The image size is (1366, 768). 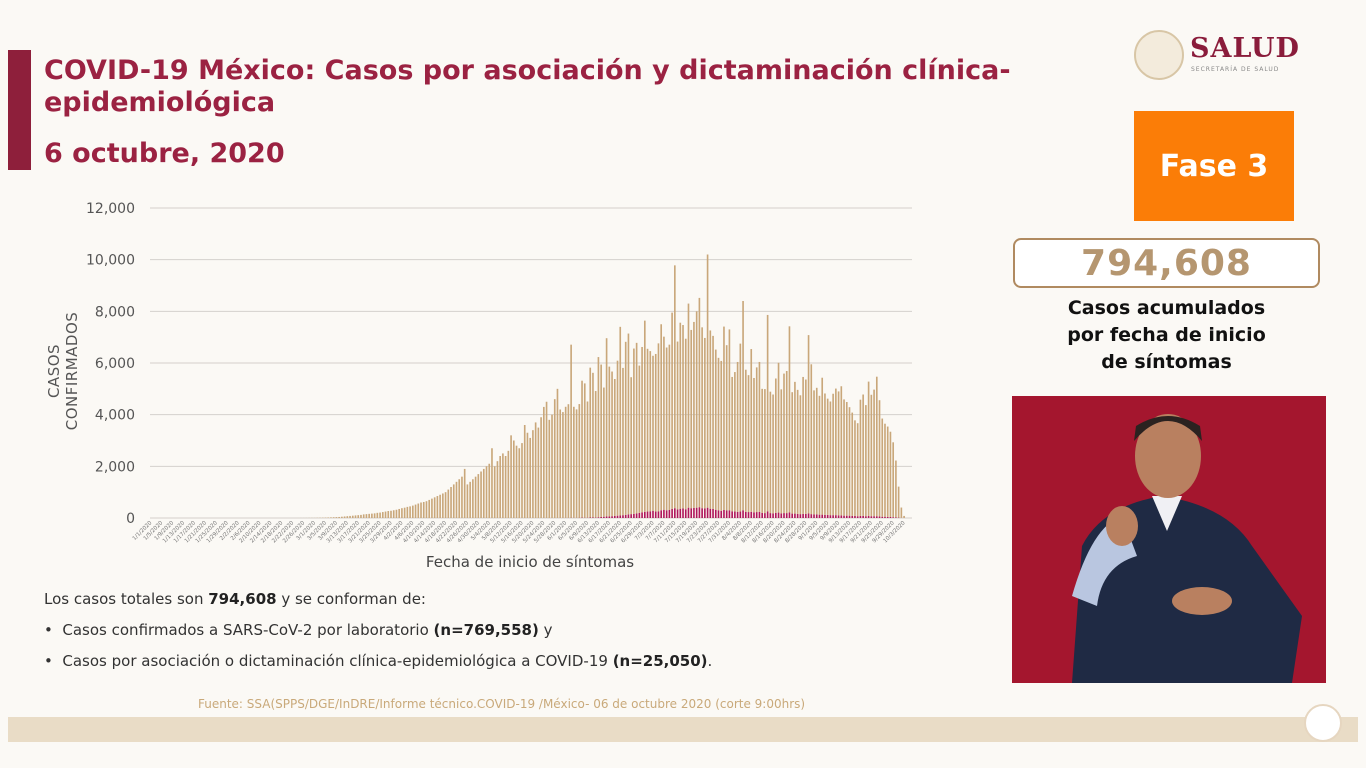 I want to click on summary-total: 794,608, so click(x=242, y=599).